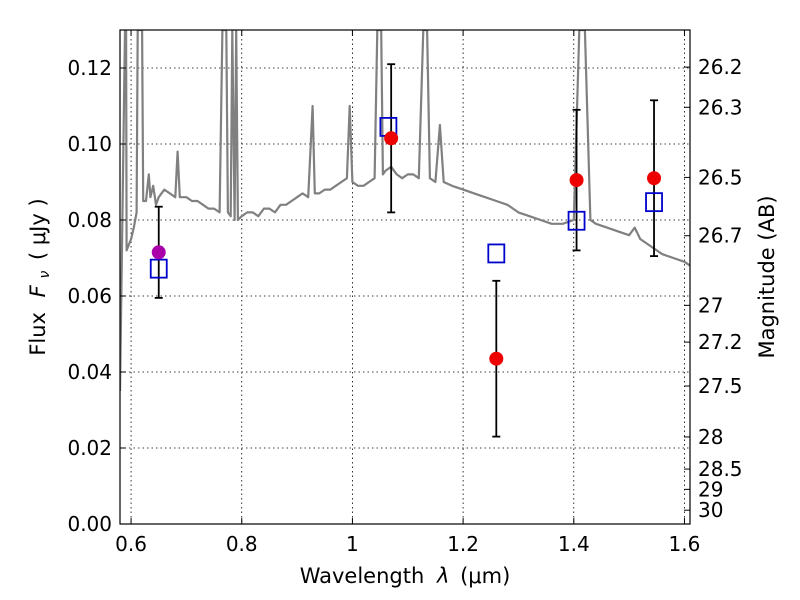  I want to click on y2-tick-label: 26.7, so click(720, 236).